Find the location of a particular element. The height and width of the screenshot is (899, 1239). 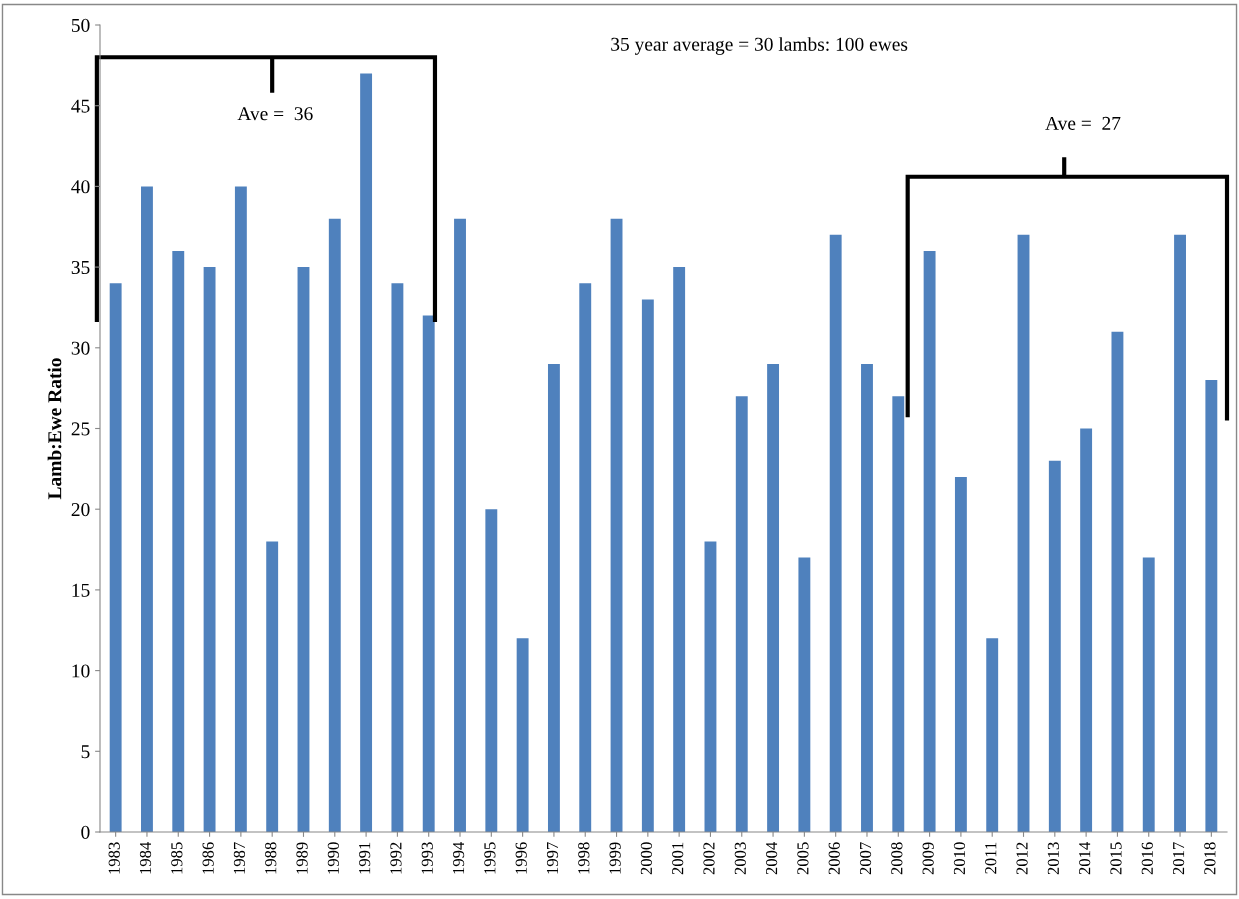

x-tick-label: 2002 is located at coordinates (709, 858).